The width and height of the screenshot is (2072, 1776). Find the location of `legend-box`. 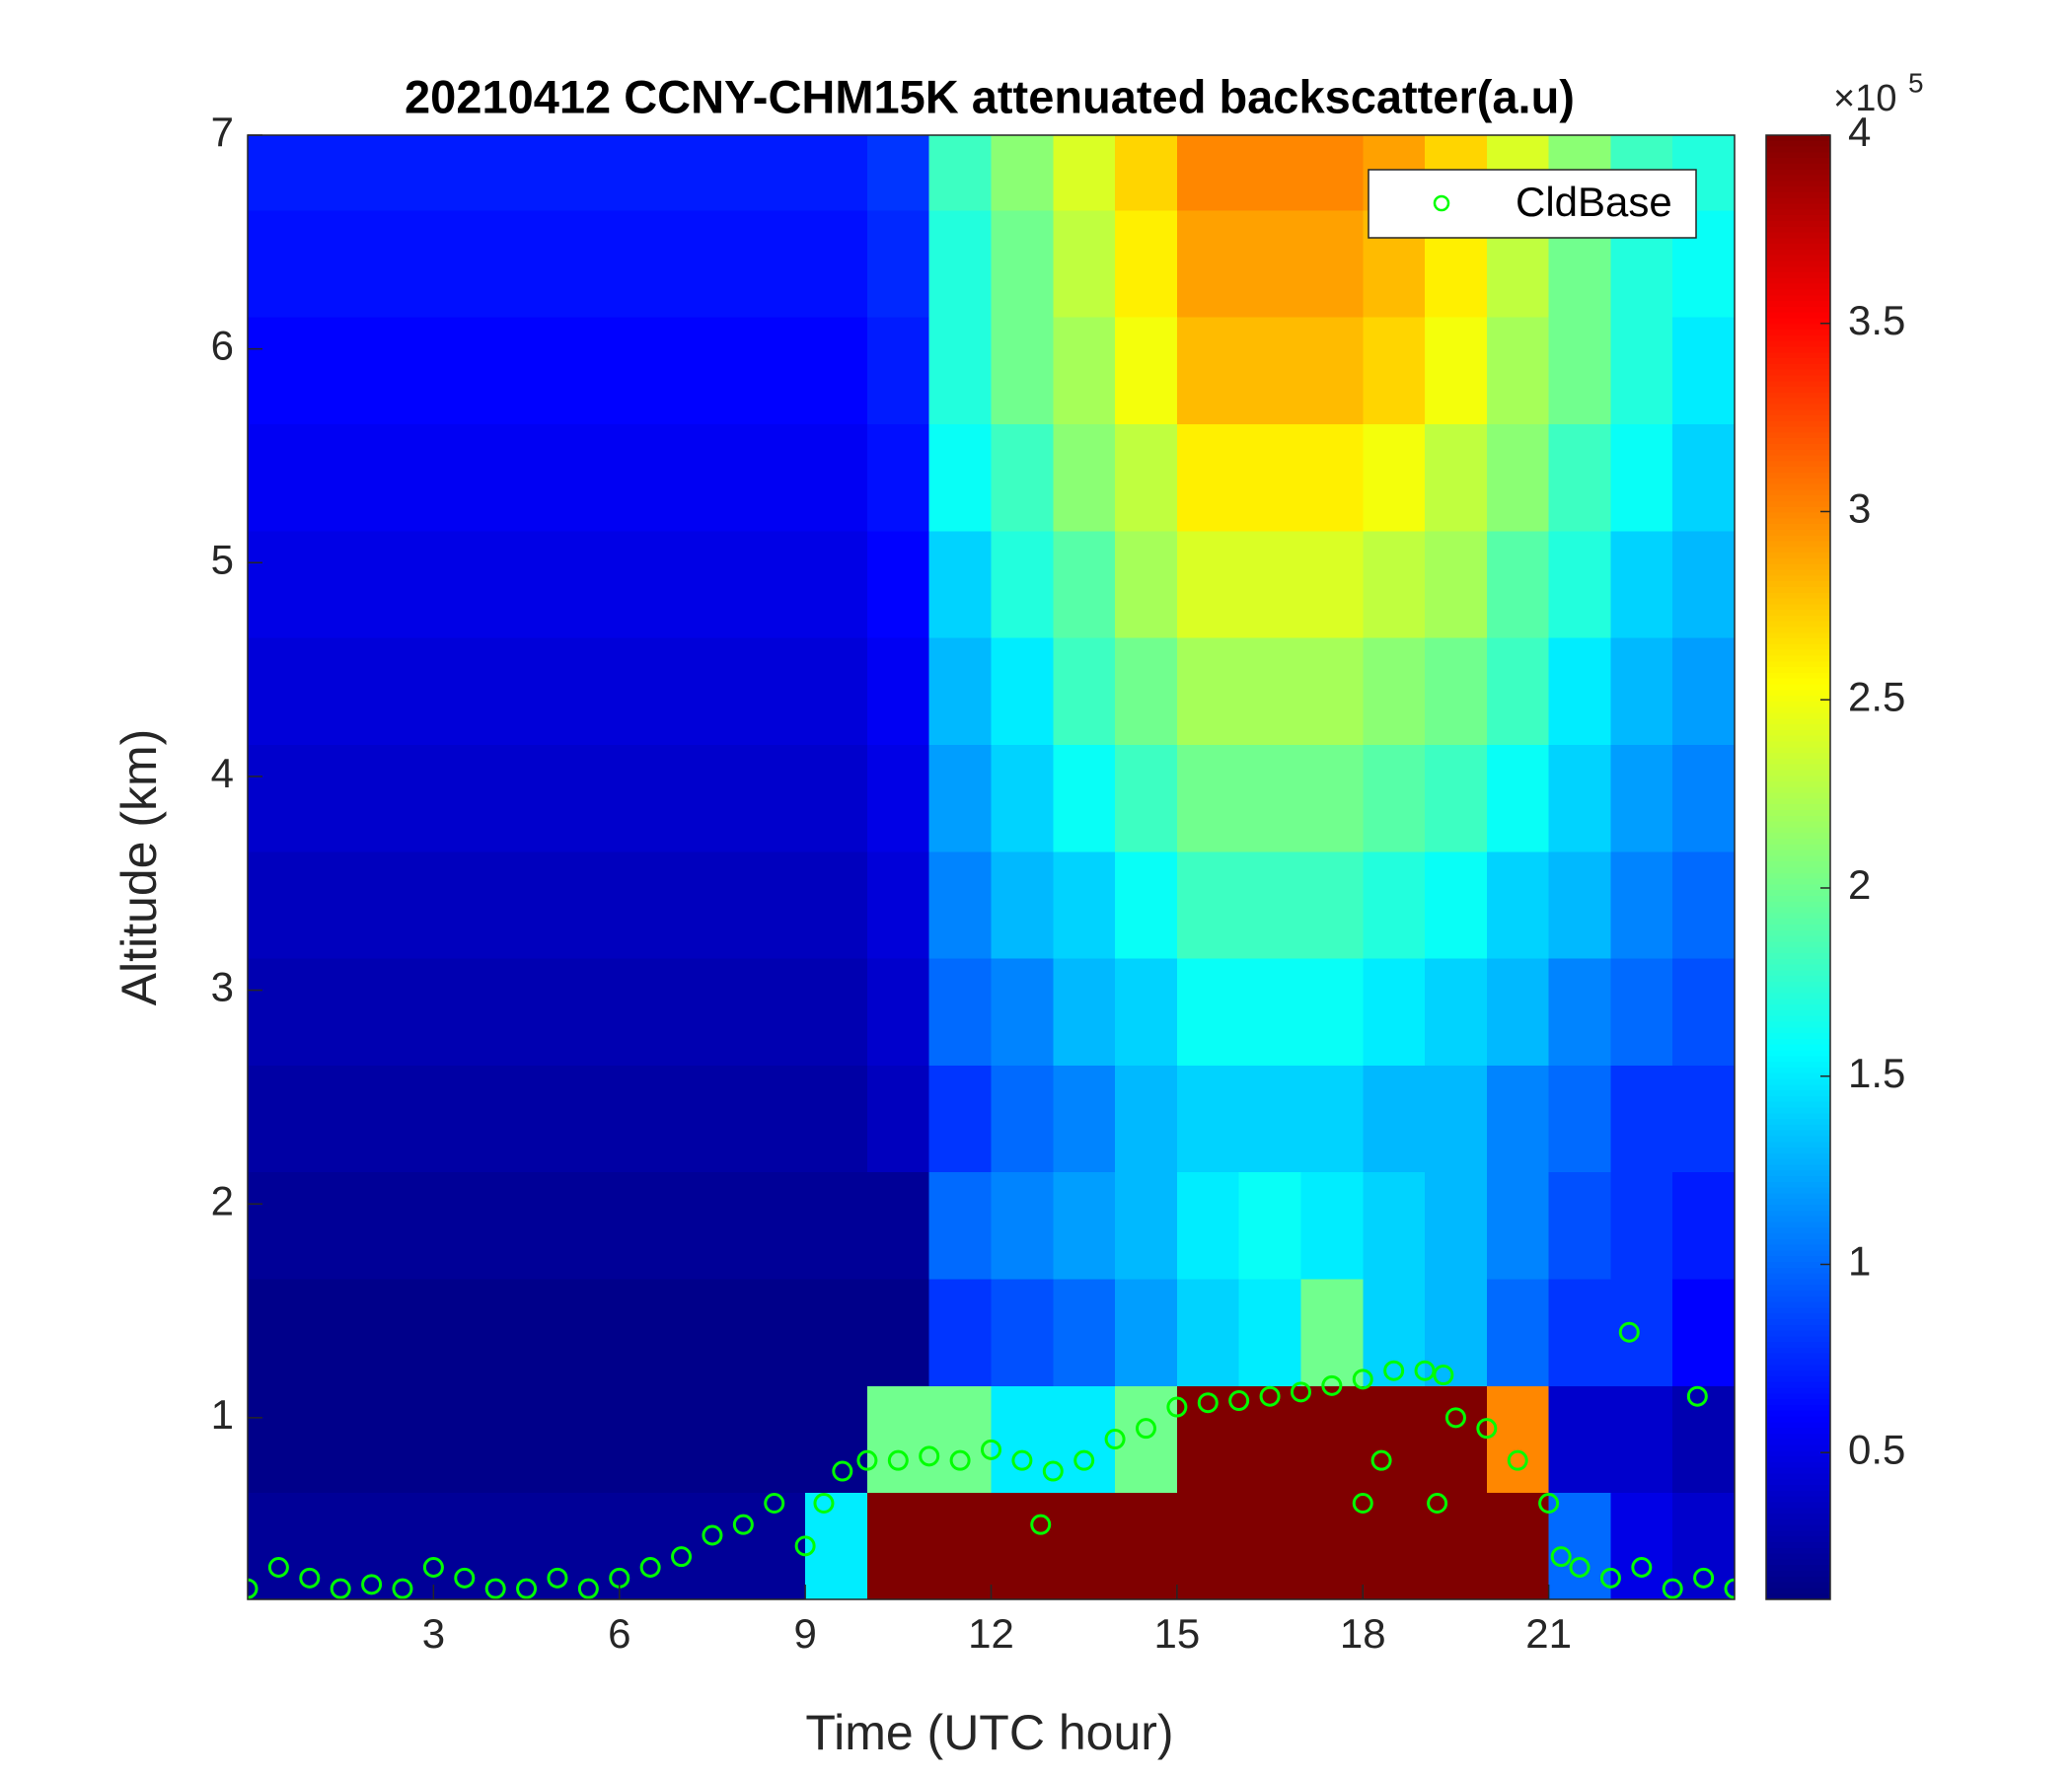

legend-box is located at coordinates (1533, 204).